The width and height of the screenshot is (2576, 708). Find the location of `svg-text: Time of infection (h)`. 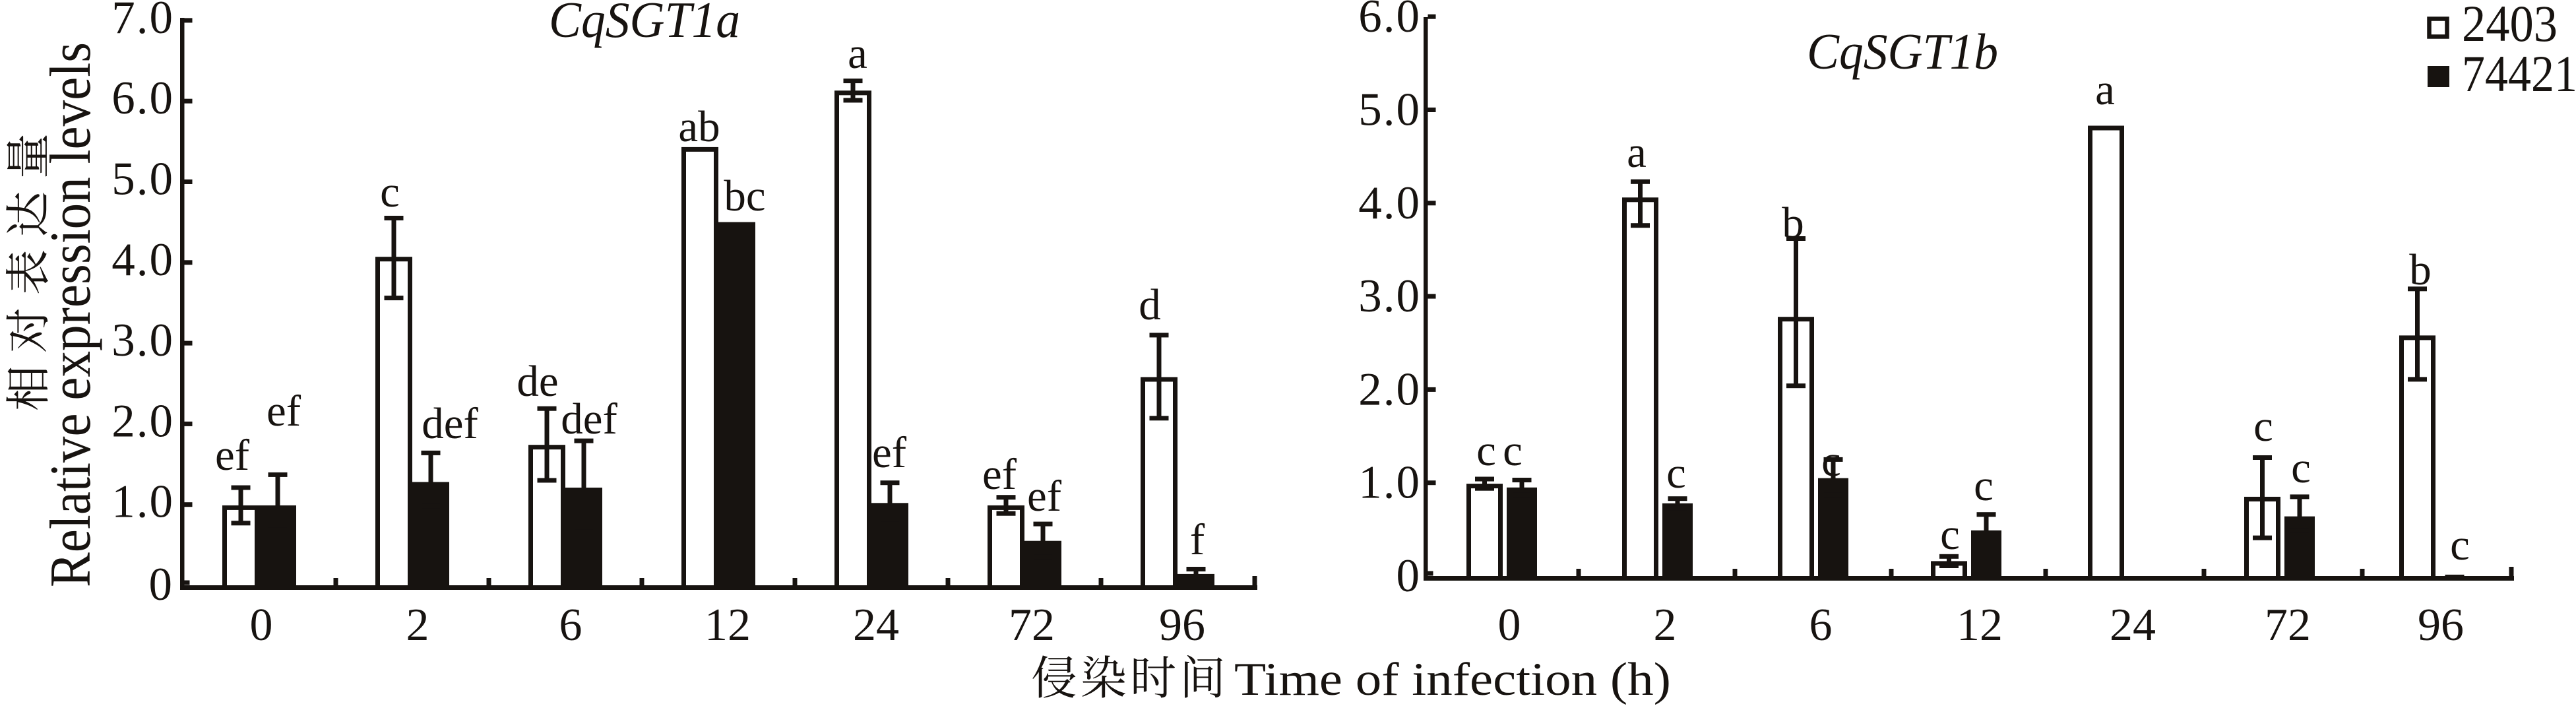

svg-text: Time of infection (h) is located at coordinates (1453, 680).